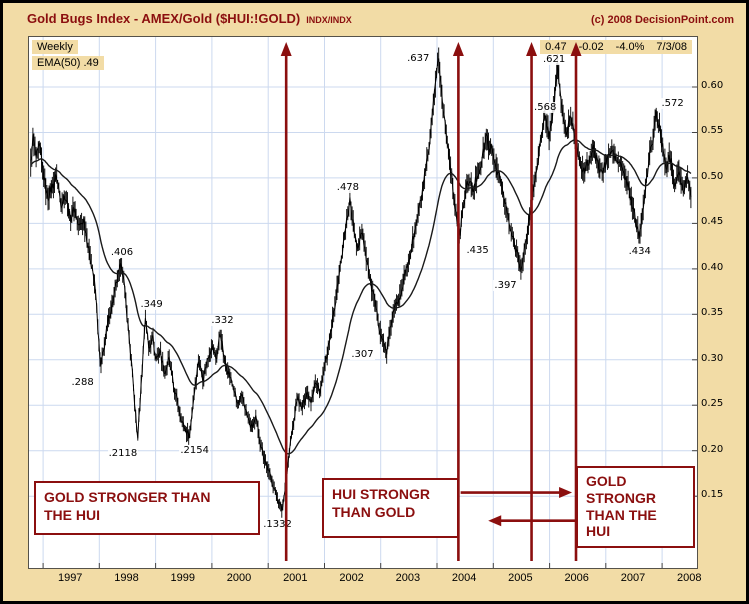 The height and width of the screenshot is (604, 749). I want to click on y-axis-label: 0.50, so click(712, 176).